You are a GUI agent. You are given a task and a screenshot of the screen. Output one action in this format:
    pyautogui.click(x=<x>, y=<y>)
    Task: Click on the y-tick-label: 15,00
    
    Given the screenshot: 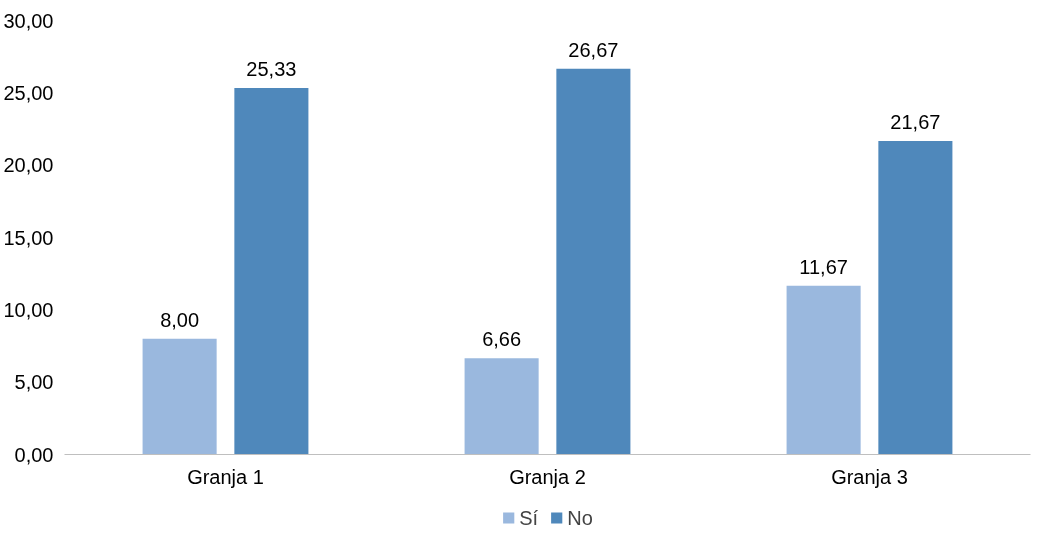 What is the action you would take?
    pyautogui.click(x=28, y=237)
    